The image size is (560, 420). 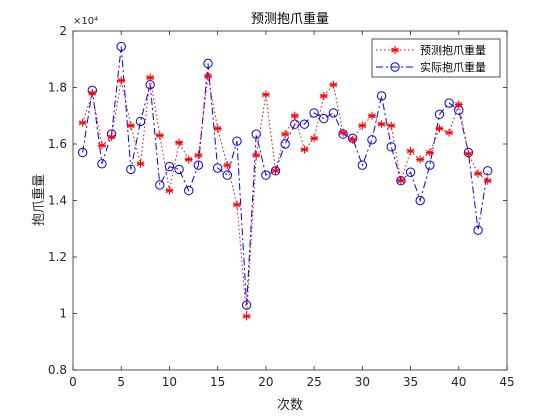 What do you see at coordinates (453, 67) in the screenshot?
I see `legend-label: 实际抱爪重量` at bounding box center [453, 67].